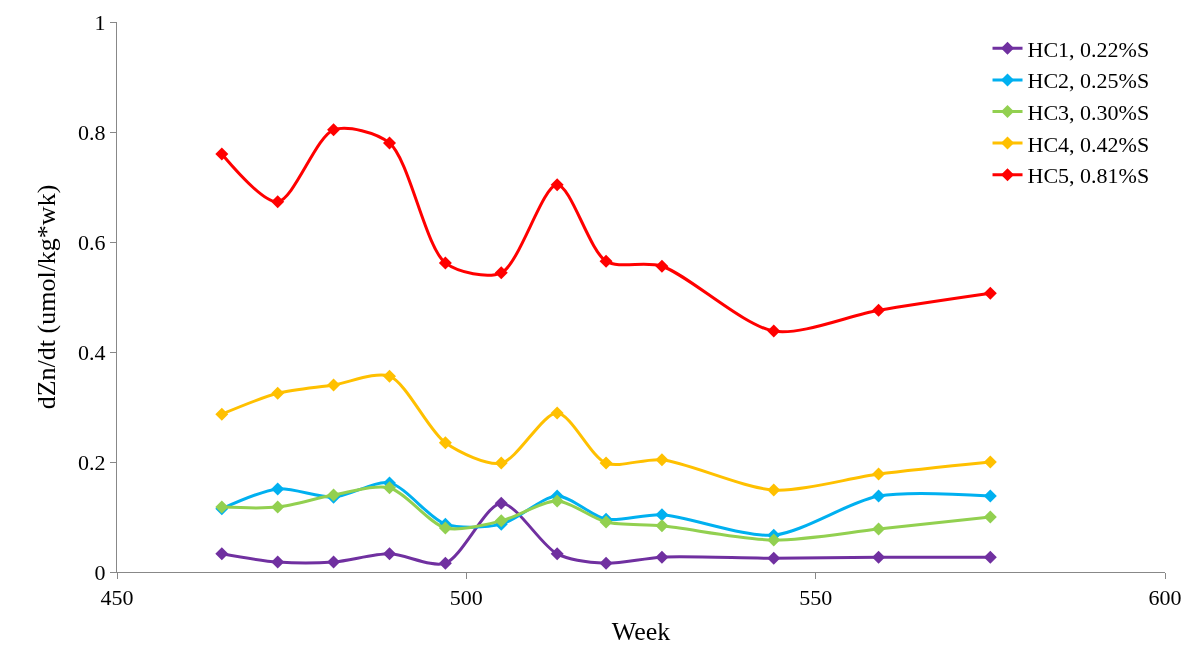 The height and width of the screenshot is (669, 1198). What do you see at coordinates (1088, 144) in the screenshot?
I see `legend-label: HC4, 0.42%S` at bounding box center [1088, 144].